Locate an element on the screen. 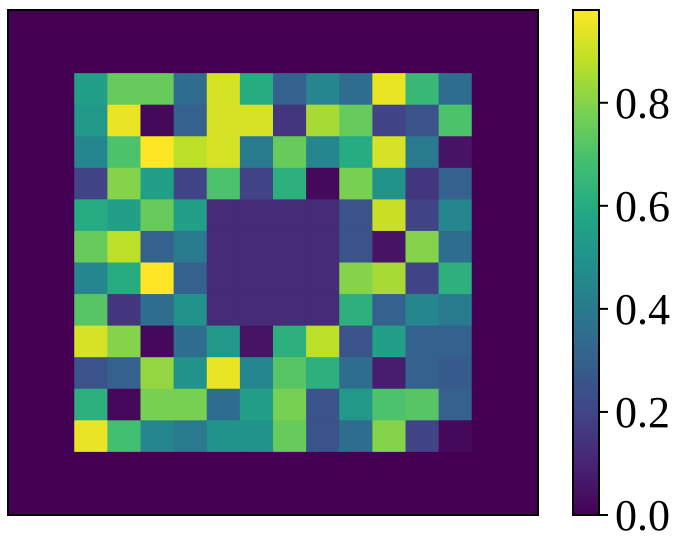  colorbar-tick-label: 0.8 is located at coordinates (642, 103).